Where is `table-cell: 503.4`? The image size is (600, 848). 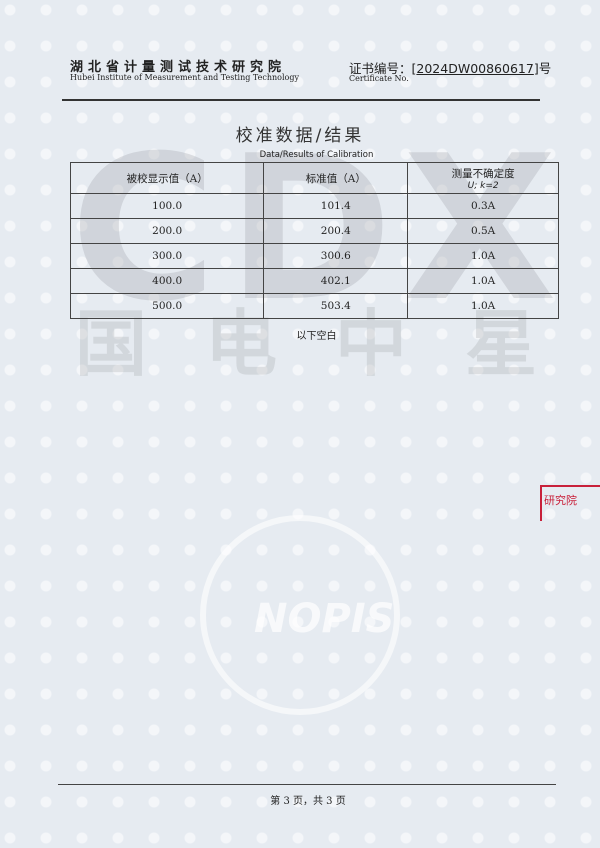 table-cell: 503.4 is located at coordinates (336, 306).